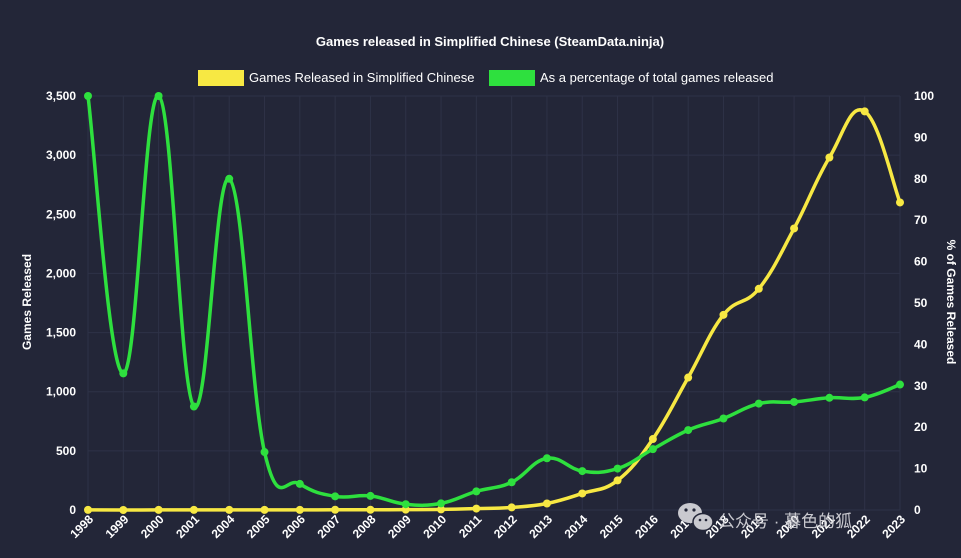  What do you see at coordinates (921, 220) in the screenshot?
I see `y2-tick-label: 70` at bounding box center [921, 220].